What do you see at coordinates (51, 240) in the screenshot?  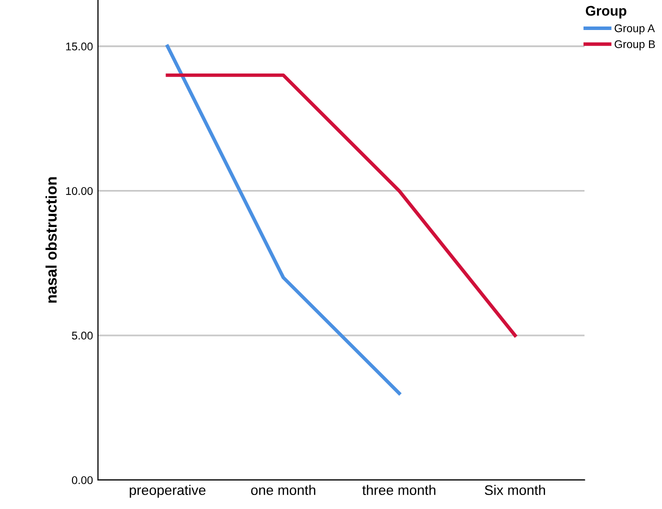 I see `y-axis-title: nasal obstruction` at bounding box center [51, 240].